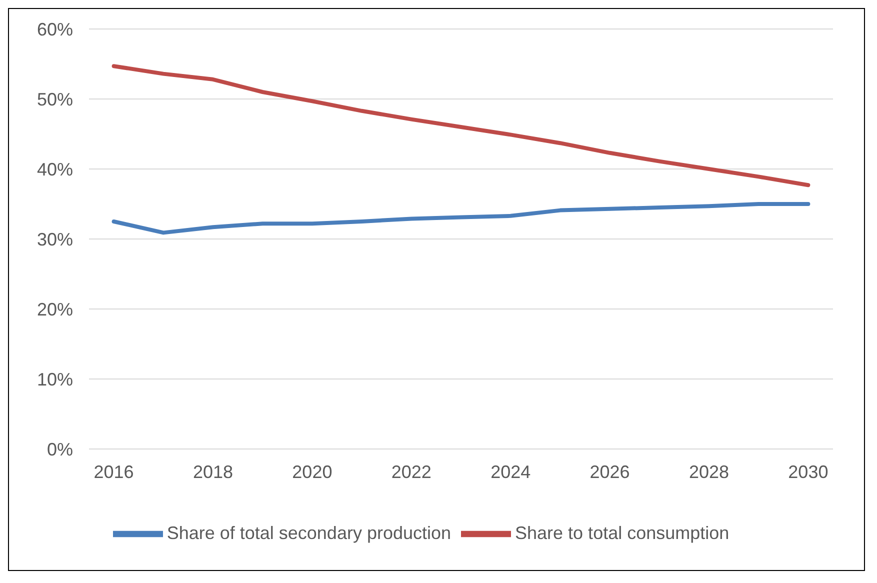 The image size is (877, 583). What do you see at coordinates (54, 239) in the screenshot?
I see `y-tick-label: 30%` at bounding box center [54, 239].